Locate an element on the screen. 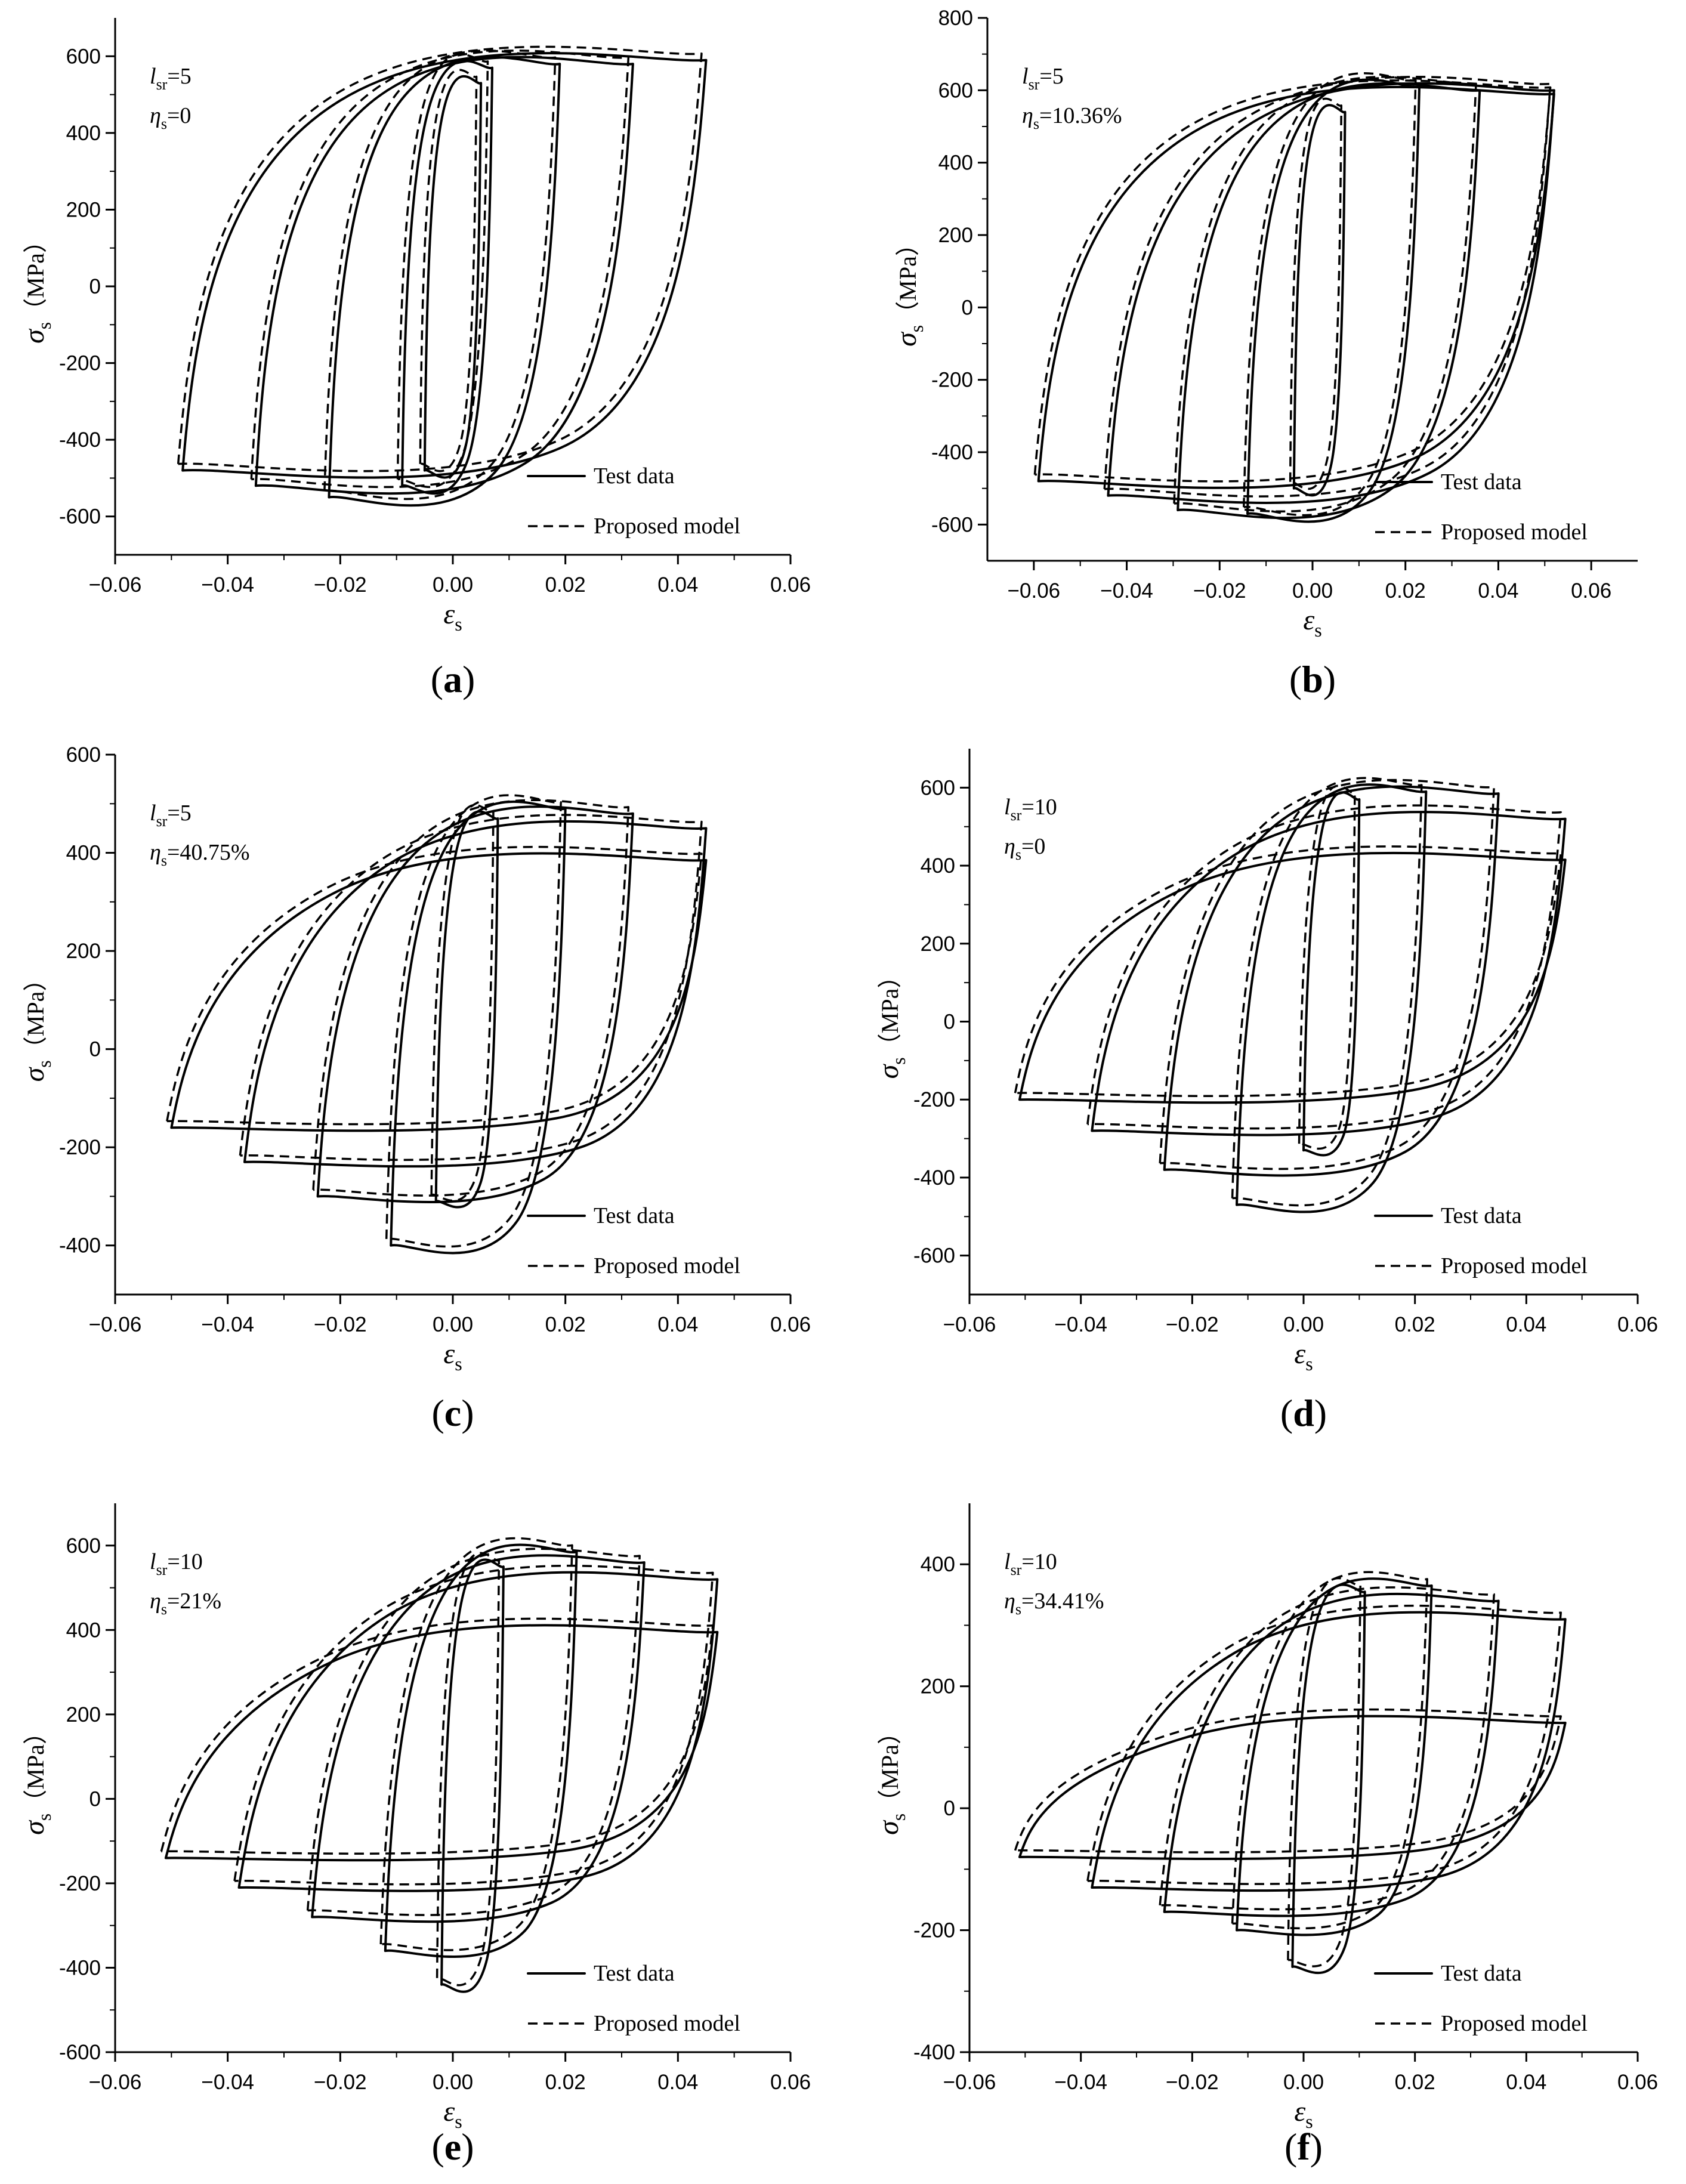  annotation-eta: ηs=21% is located at coordinates (185, 1604).